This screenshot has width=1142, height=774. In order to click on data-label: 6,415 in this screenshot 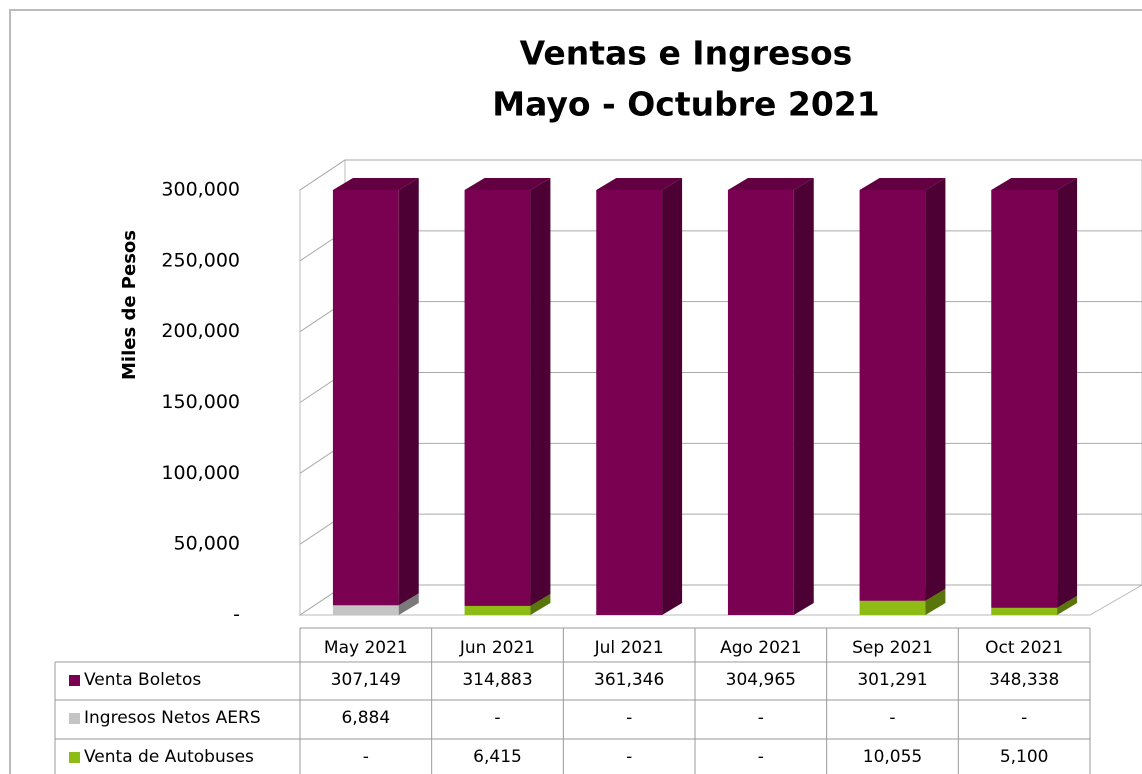, I will do `click(497, 757)`.